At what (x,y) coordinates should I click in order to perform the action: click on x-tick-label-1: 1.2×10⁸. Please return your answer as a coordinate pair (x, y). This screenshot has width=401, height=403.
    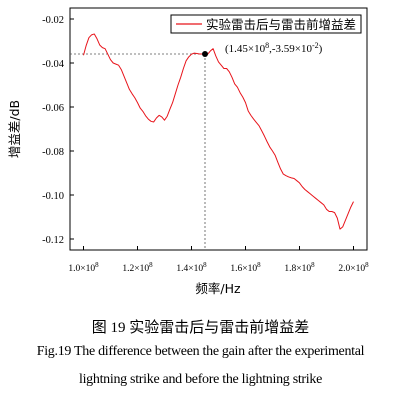
    Looking at the image, I should click on (137, 267).